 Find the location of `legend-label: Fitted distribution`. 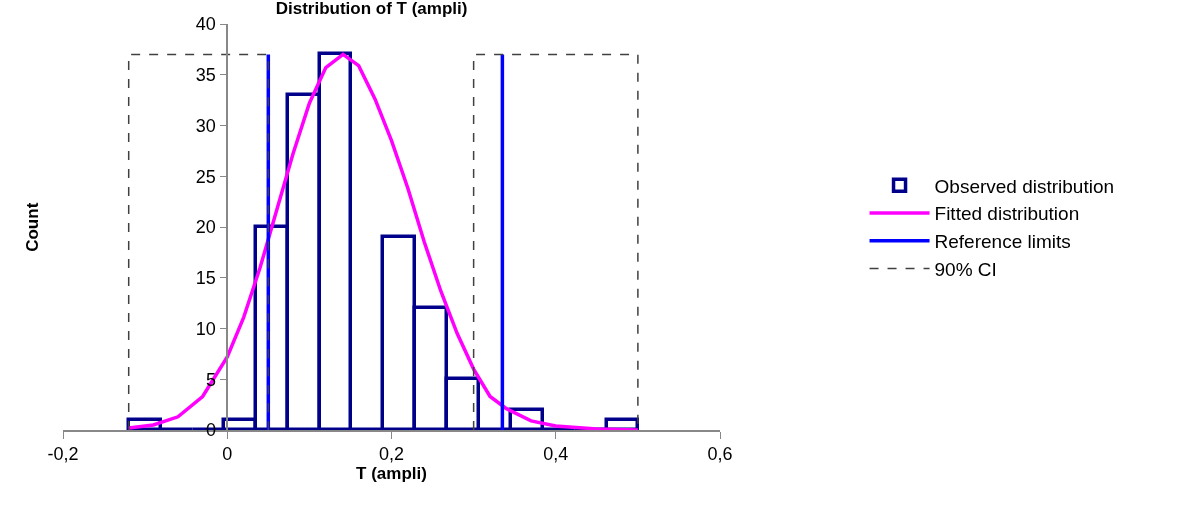

legend-label: Fitted distribution is located at coordinates (1007, 214).